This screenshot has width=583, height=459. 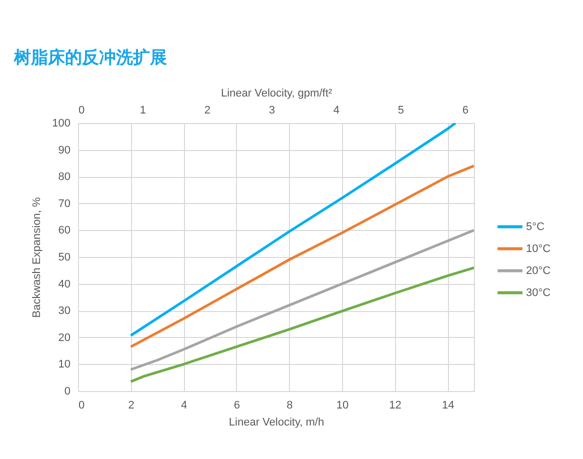 I want to click on x2-tick-label: 5, so click(x=401, y=110).